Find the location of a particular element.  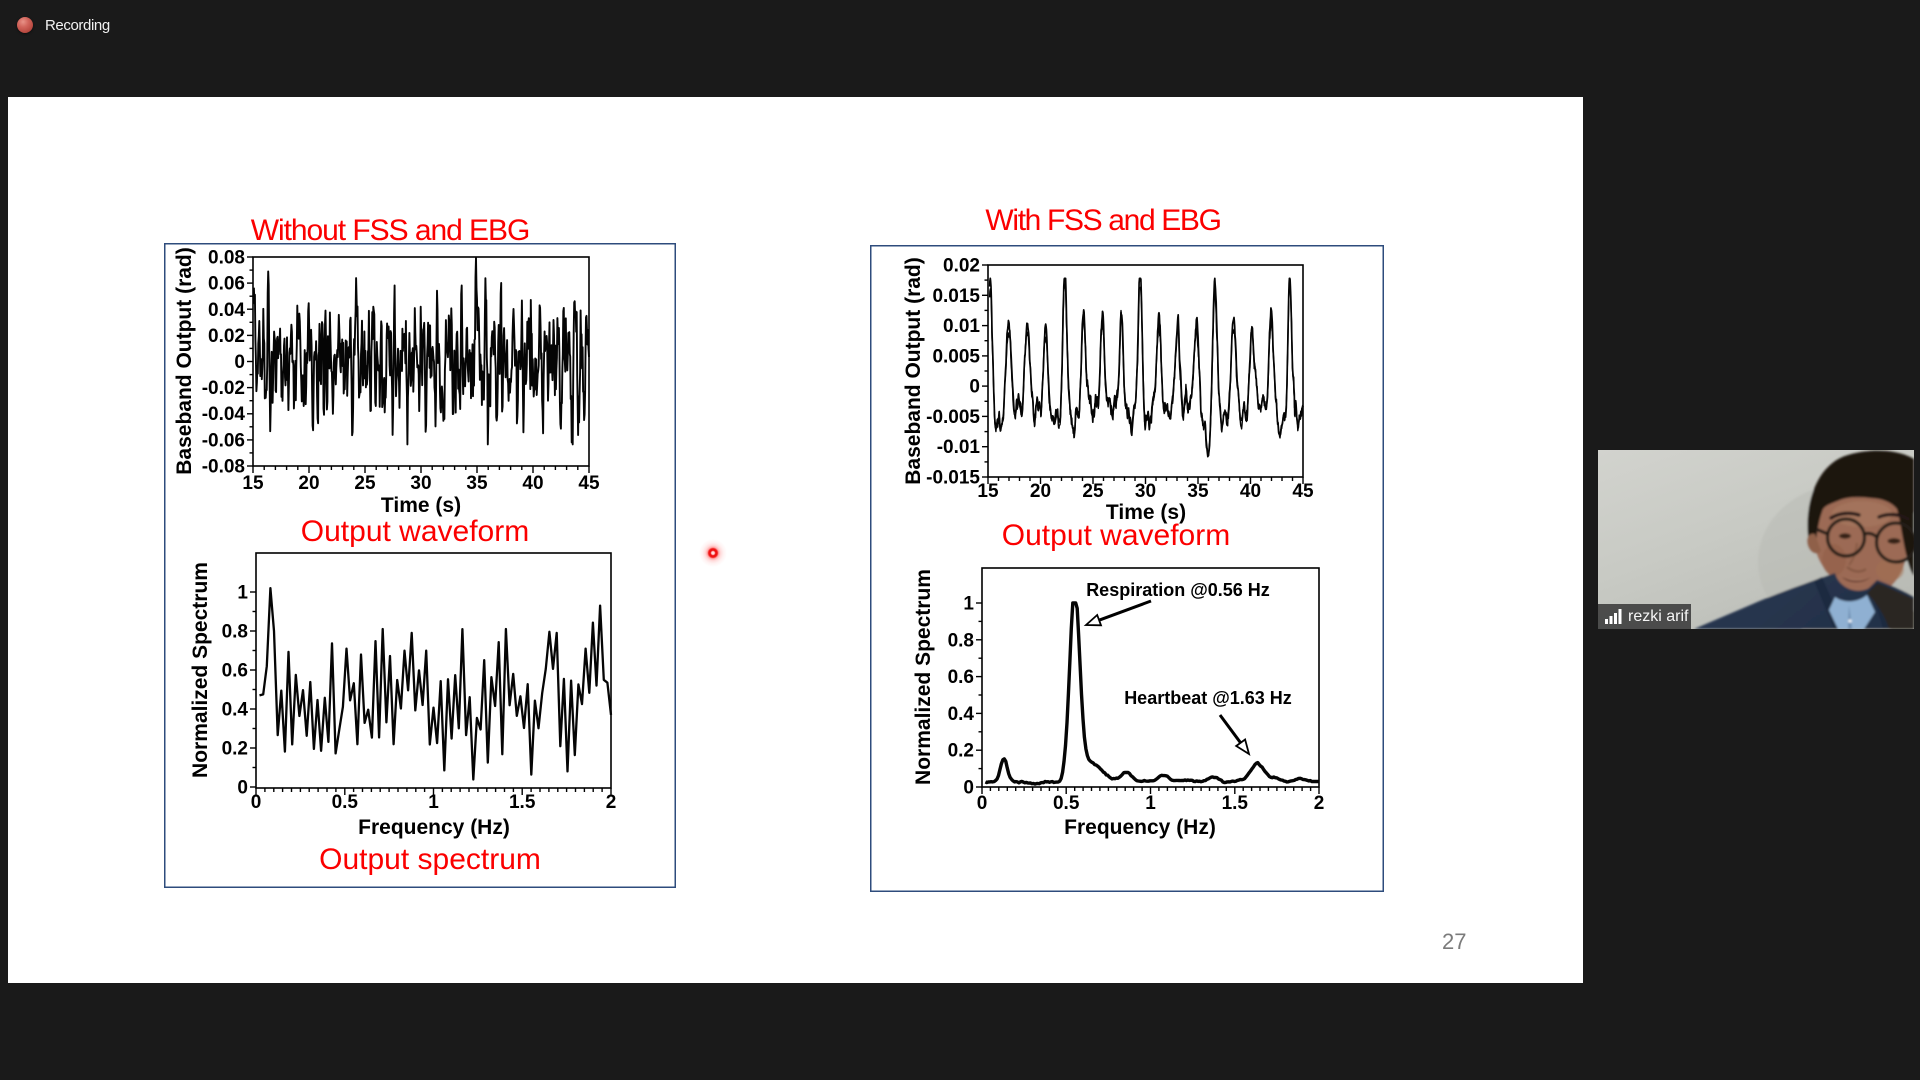

svg-text: 0.06 is located at coordinates (226, 284).